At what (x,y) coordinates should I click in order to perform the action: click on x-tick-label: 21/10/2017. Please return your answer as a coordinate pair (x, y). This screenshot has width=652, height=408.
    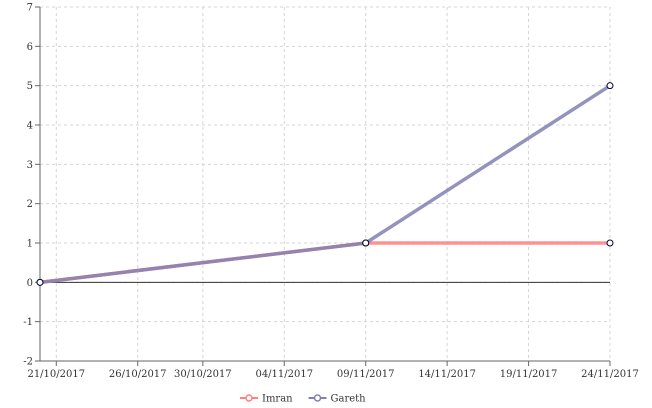
    Looking at the image, I should click on (56, 374).